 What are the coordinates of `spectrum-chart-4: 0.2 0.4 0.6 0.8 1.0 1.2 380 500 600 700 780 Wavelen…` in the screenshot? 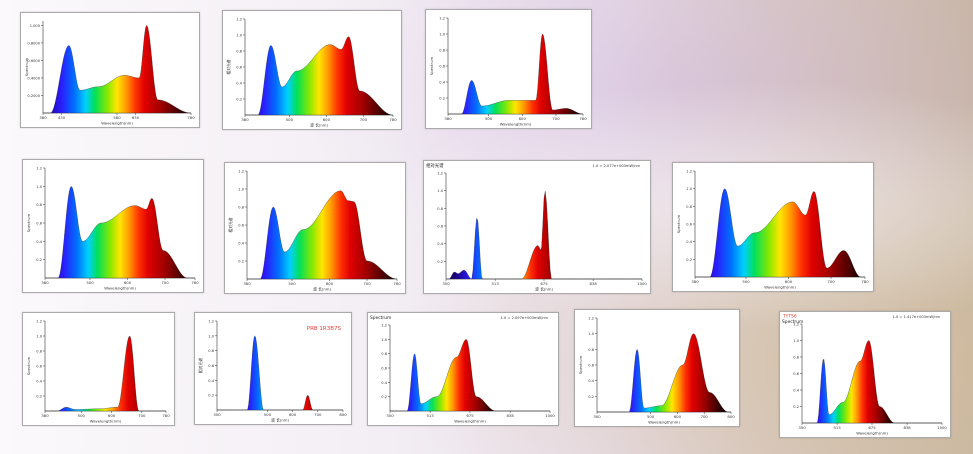 It's located at (113, 226).